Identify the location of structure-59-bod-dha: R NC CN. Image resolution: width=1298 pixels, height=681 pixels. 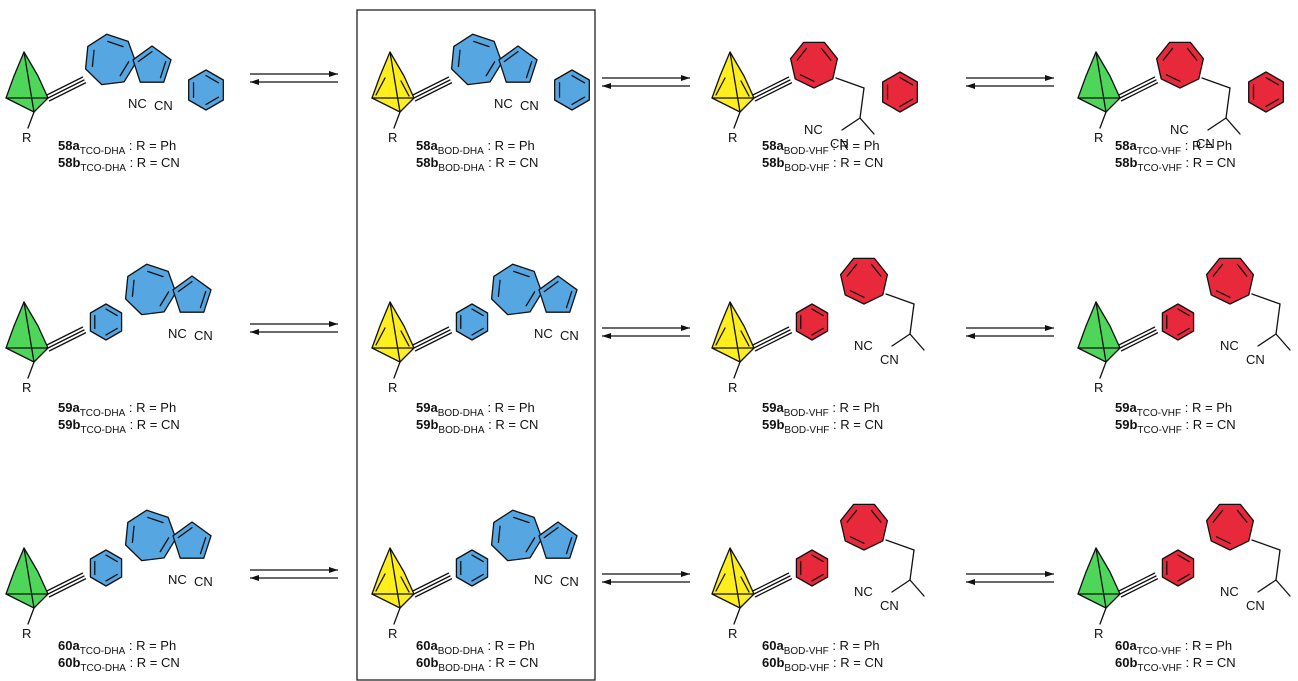
(475, 329).